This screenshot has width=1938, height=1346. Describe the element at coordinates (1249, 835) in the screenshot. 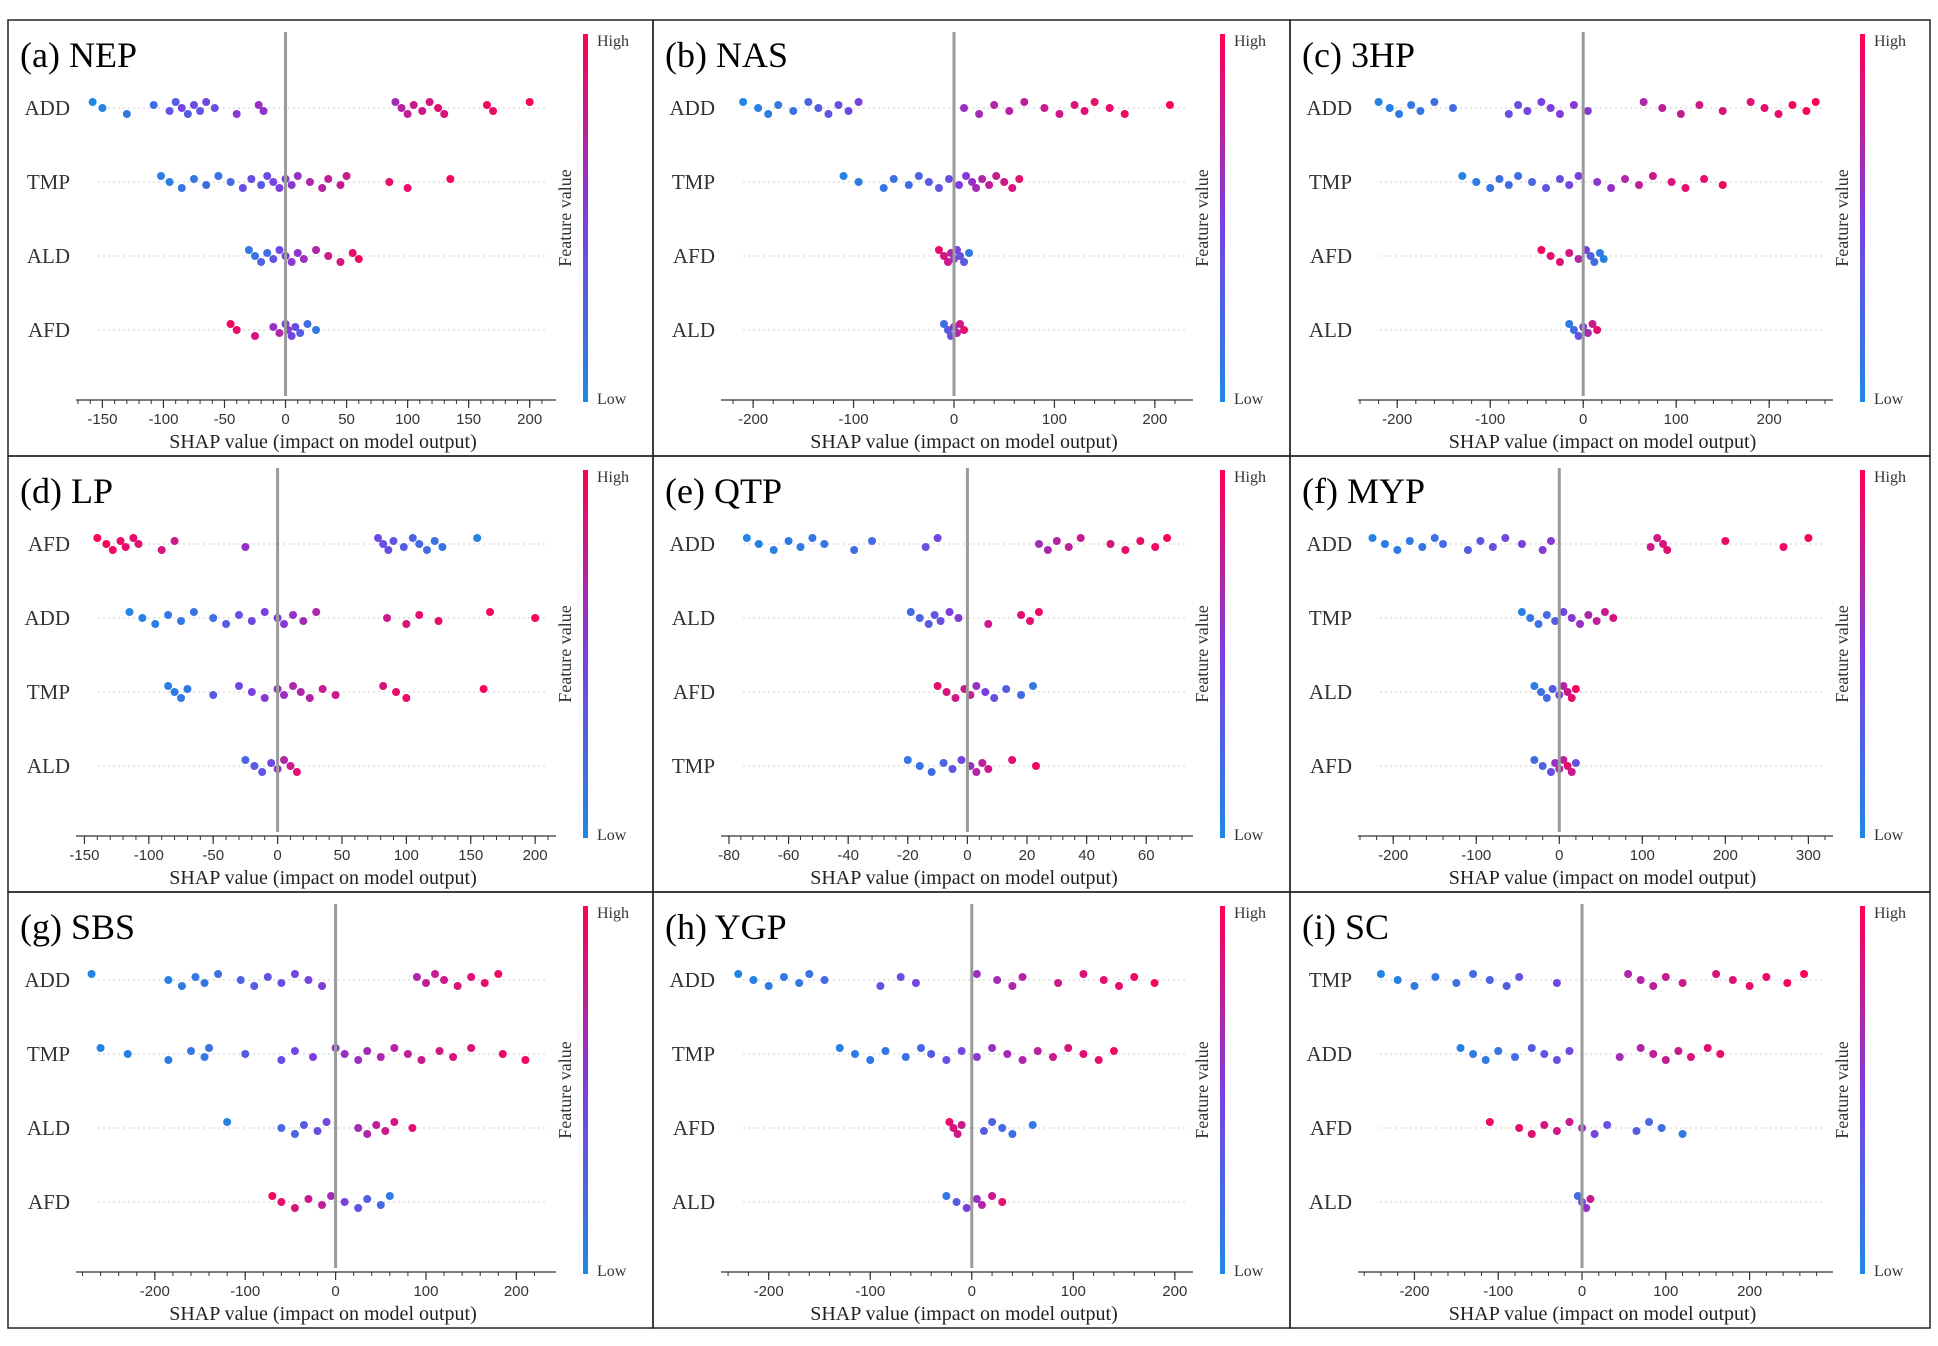

I see `colorbar-low-label: Low` at that location.